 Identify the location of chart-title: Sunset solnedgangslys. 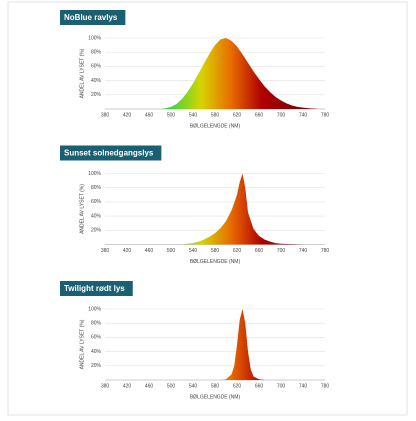
(109, 153).